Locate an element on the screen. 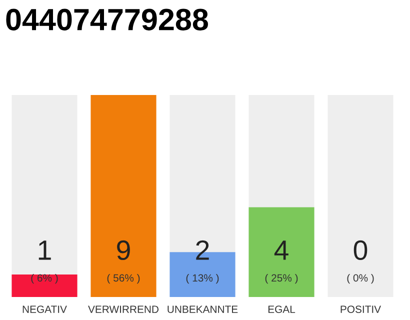 The image size is (410, 320). x-tick-label: POSITIV is located at coordinates (361, 309).